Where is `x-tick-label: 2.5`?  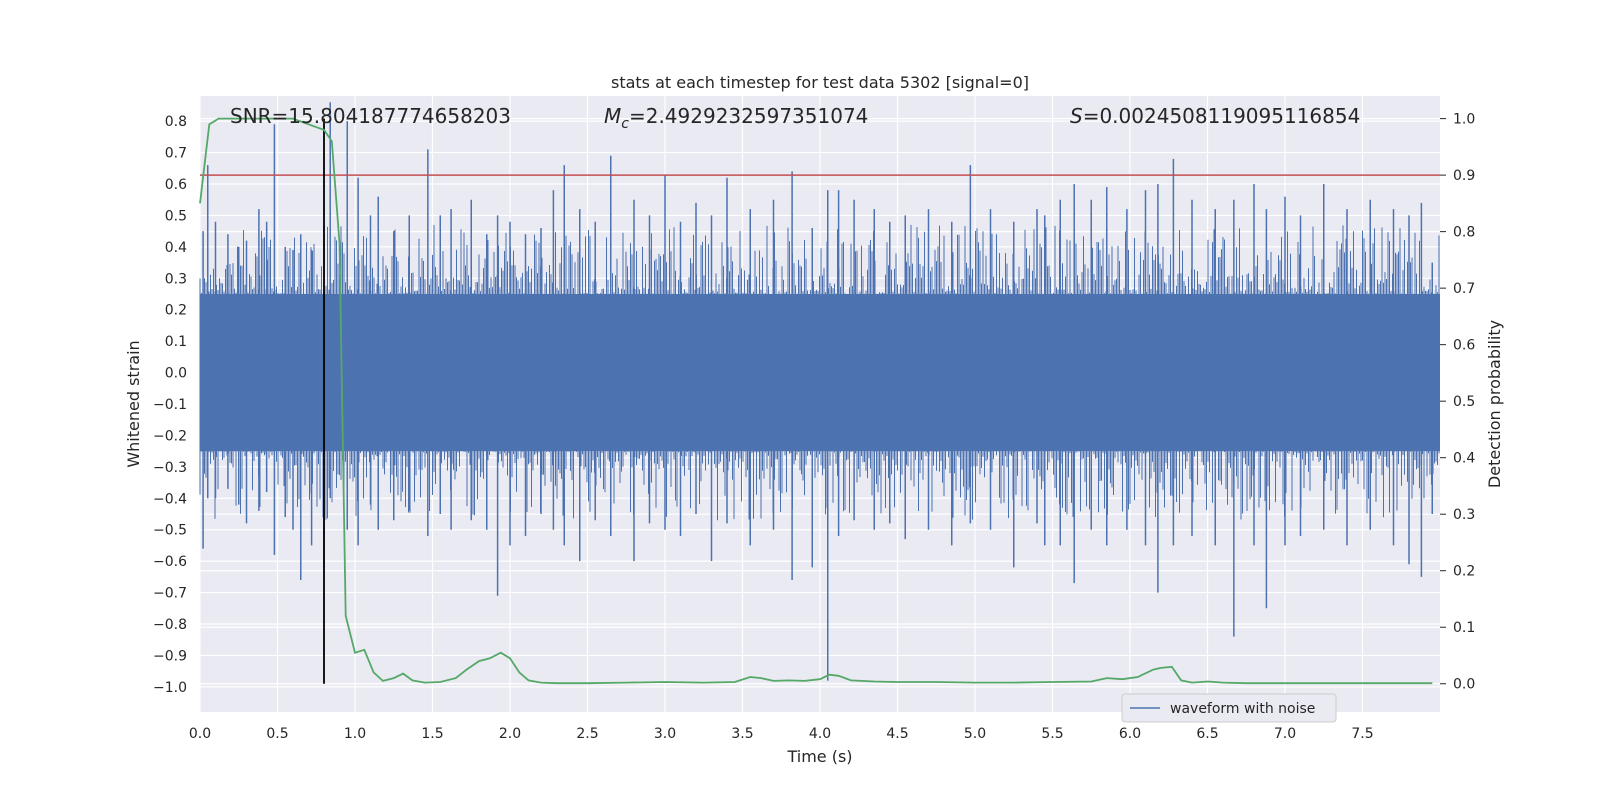 x-tick-label: 2.5 is located at coordinates (587, 734).